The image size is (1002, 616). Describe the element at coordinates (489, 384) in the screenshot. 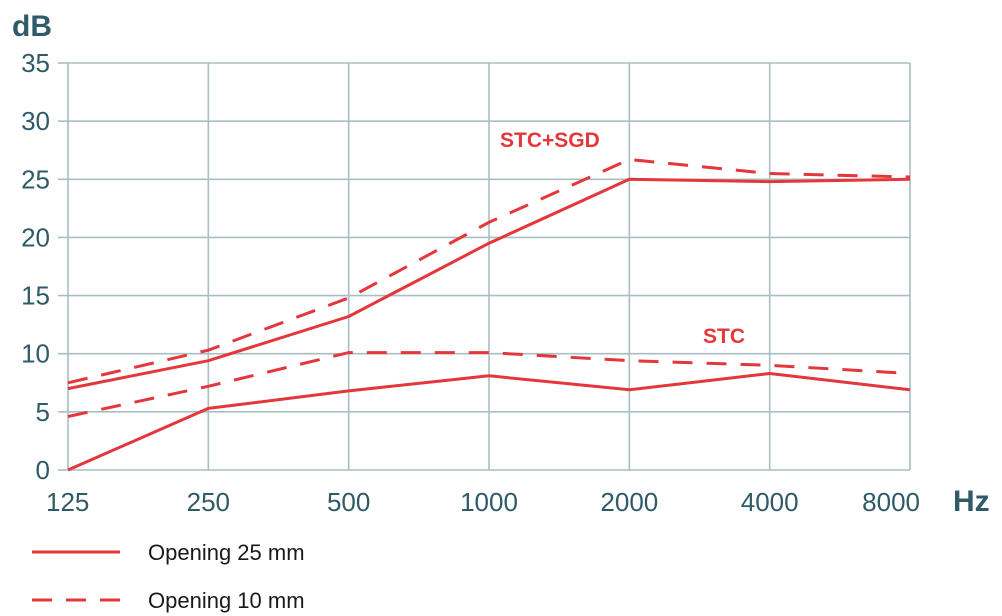

I see `series-line-stc-opening-10mm` at that location.